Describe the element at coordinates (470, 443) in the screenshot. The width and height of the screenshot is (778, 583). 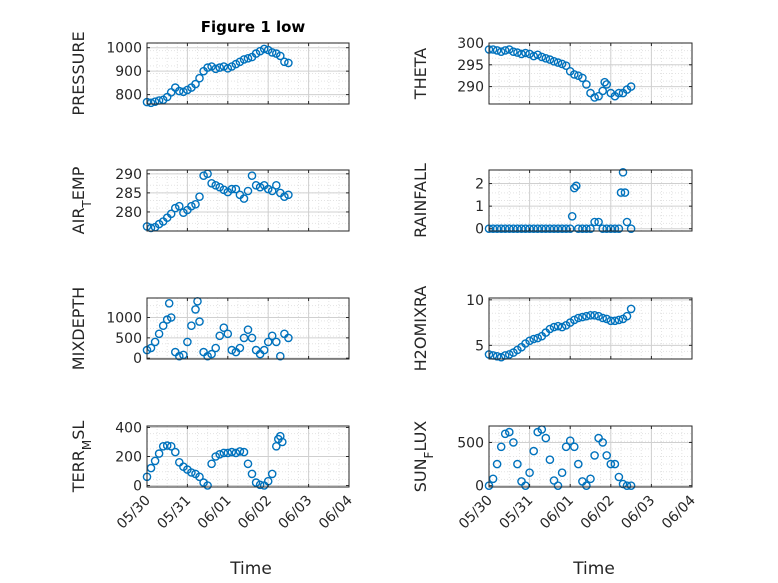
I see `y-tick-label: 500` at that location.